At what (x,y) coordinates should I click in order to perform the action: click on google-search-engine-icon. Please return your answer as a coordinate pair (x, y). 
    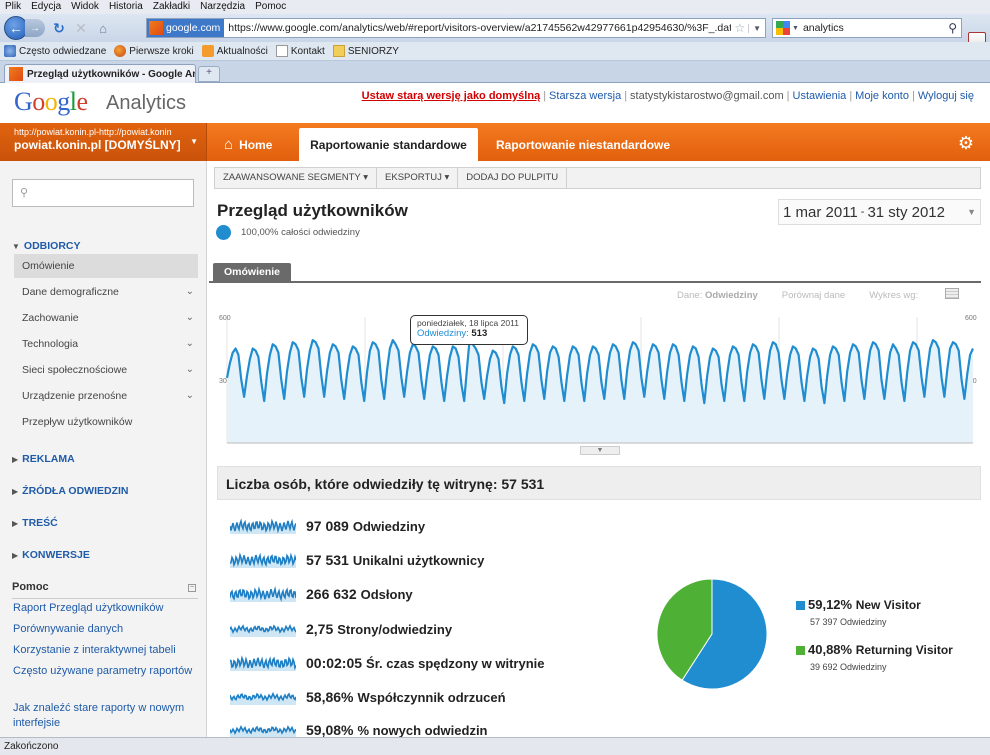
    Looking at the image, I should click on (783, 28).